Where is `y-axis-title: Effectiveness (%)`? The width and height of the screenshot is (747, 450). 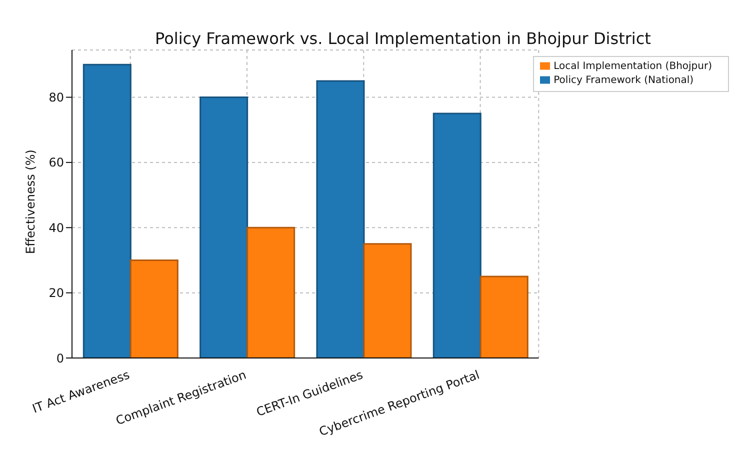
y-axis-title: Effectiveness (%) is located at coordinates (30, 202).